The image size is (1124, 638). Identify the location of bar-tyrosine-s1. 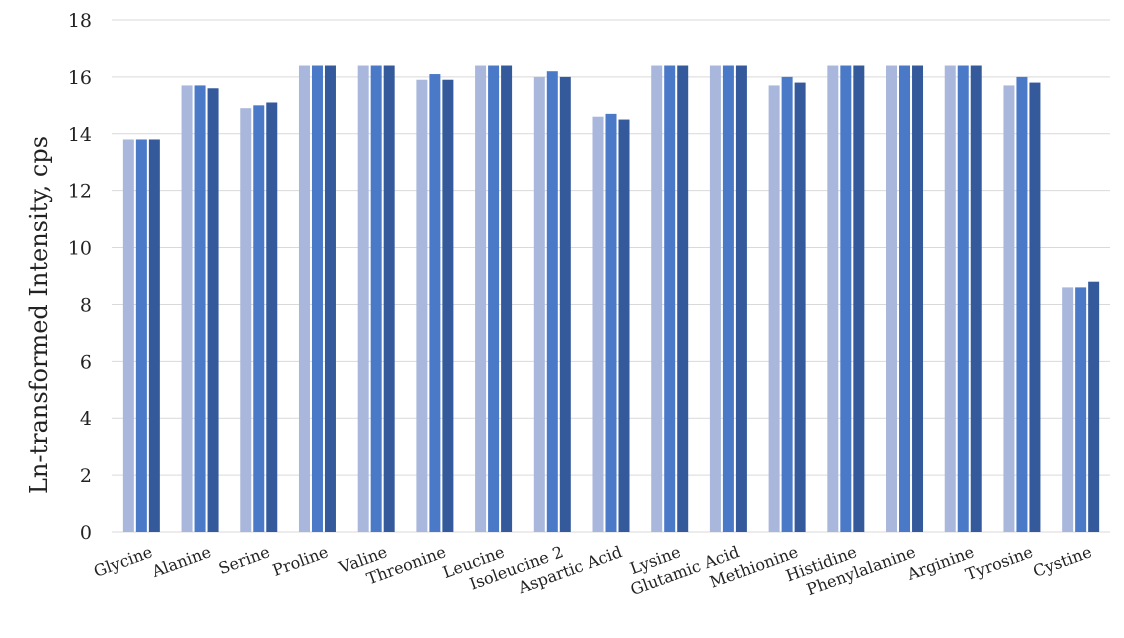
(1009, 308).